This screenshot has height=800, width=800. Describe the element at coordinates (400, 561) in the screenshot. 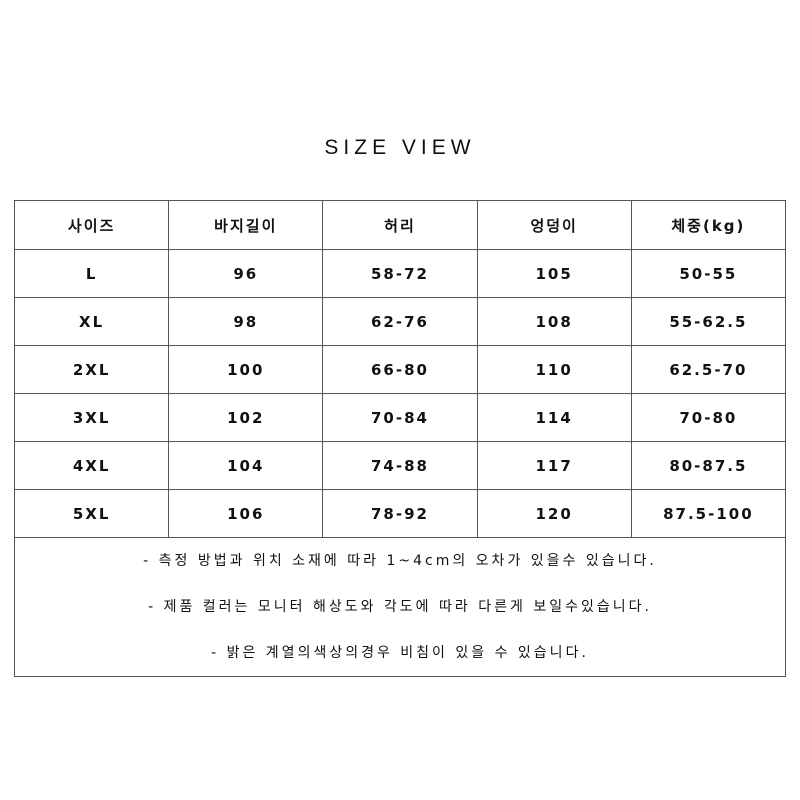

I see `note-text: - 측정 방법과 위치 소재에 따라 1~4cm의 오차가 있을수 있습니다.` at that location.